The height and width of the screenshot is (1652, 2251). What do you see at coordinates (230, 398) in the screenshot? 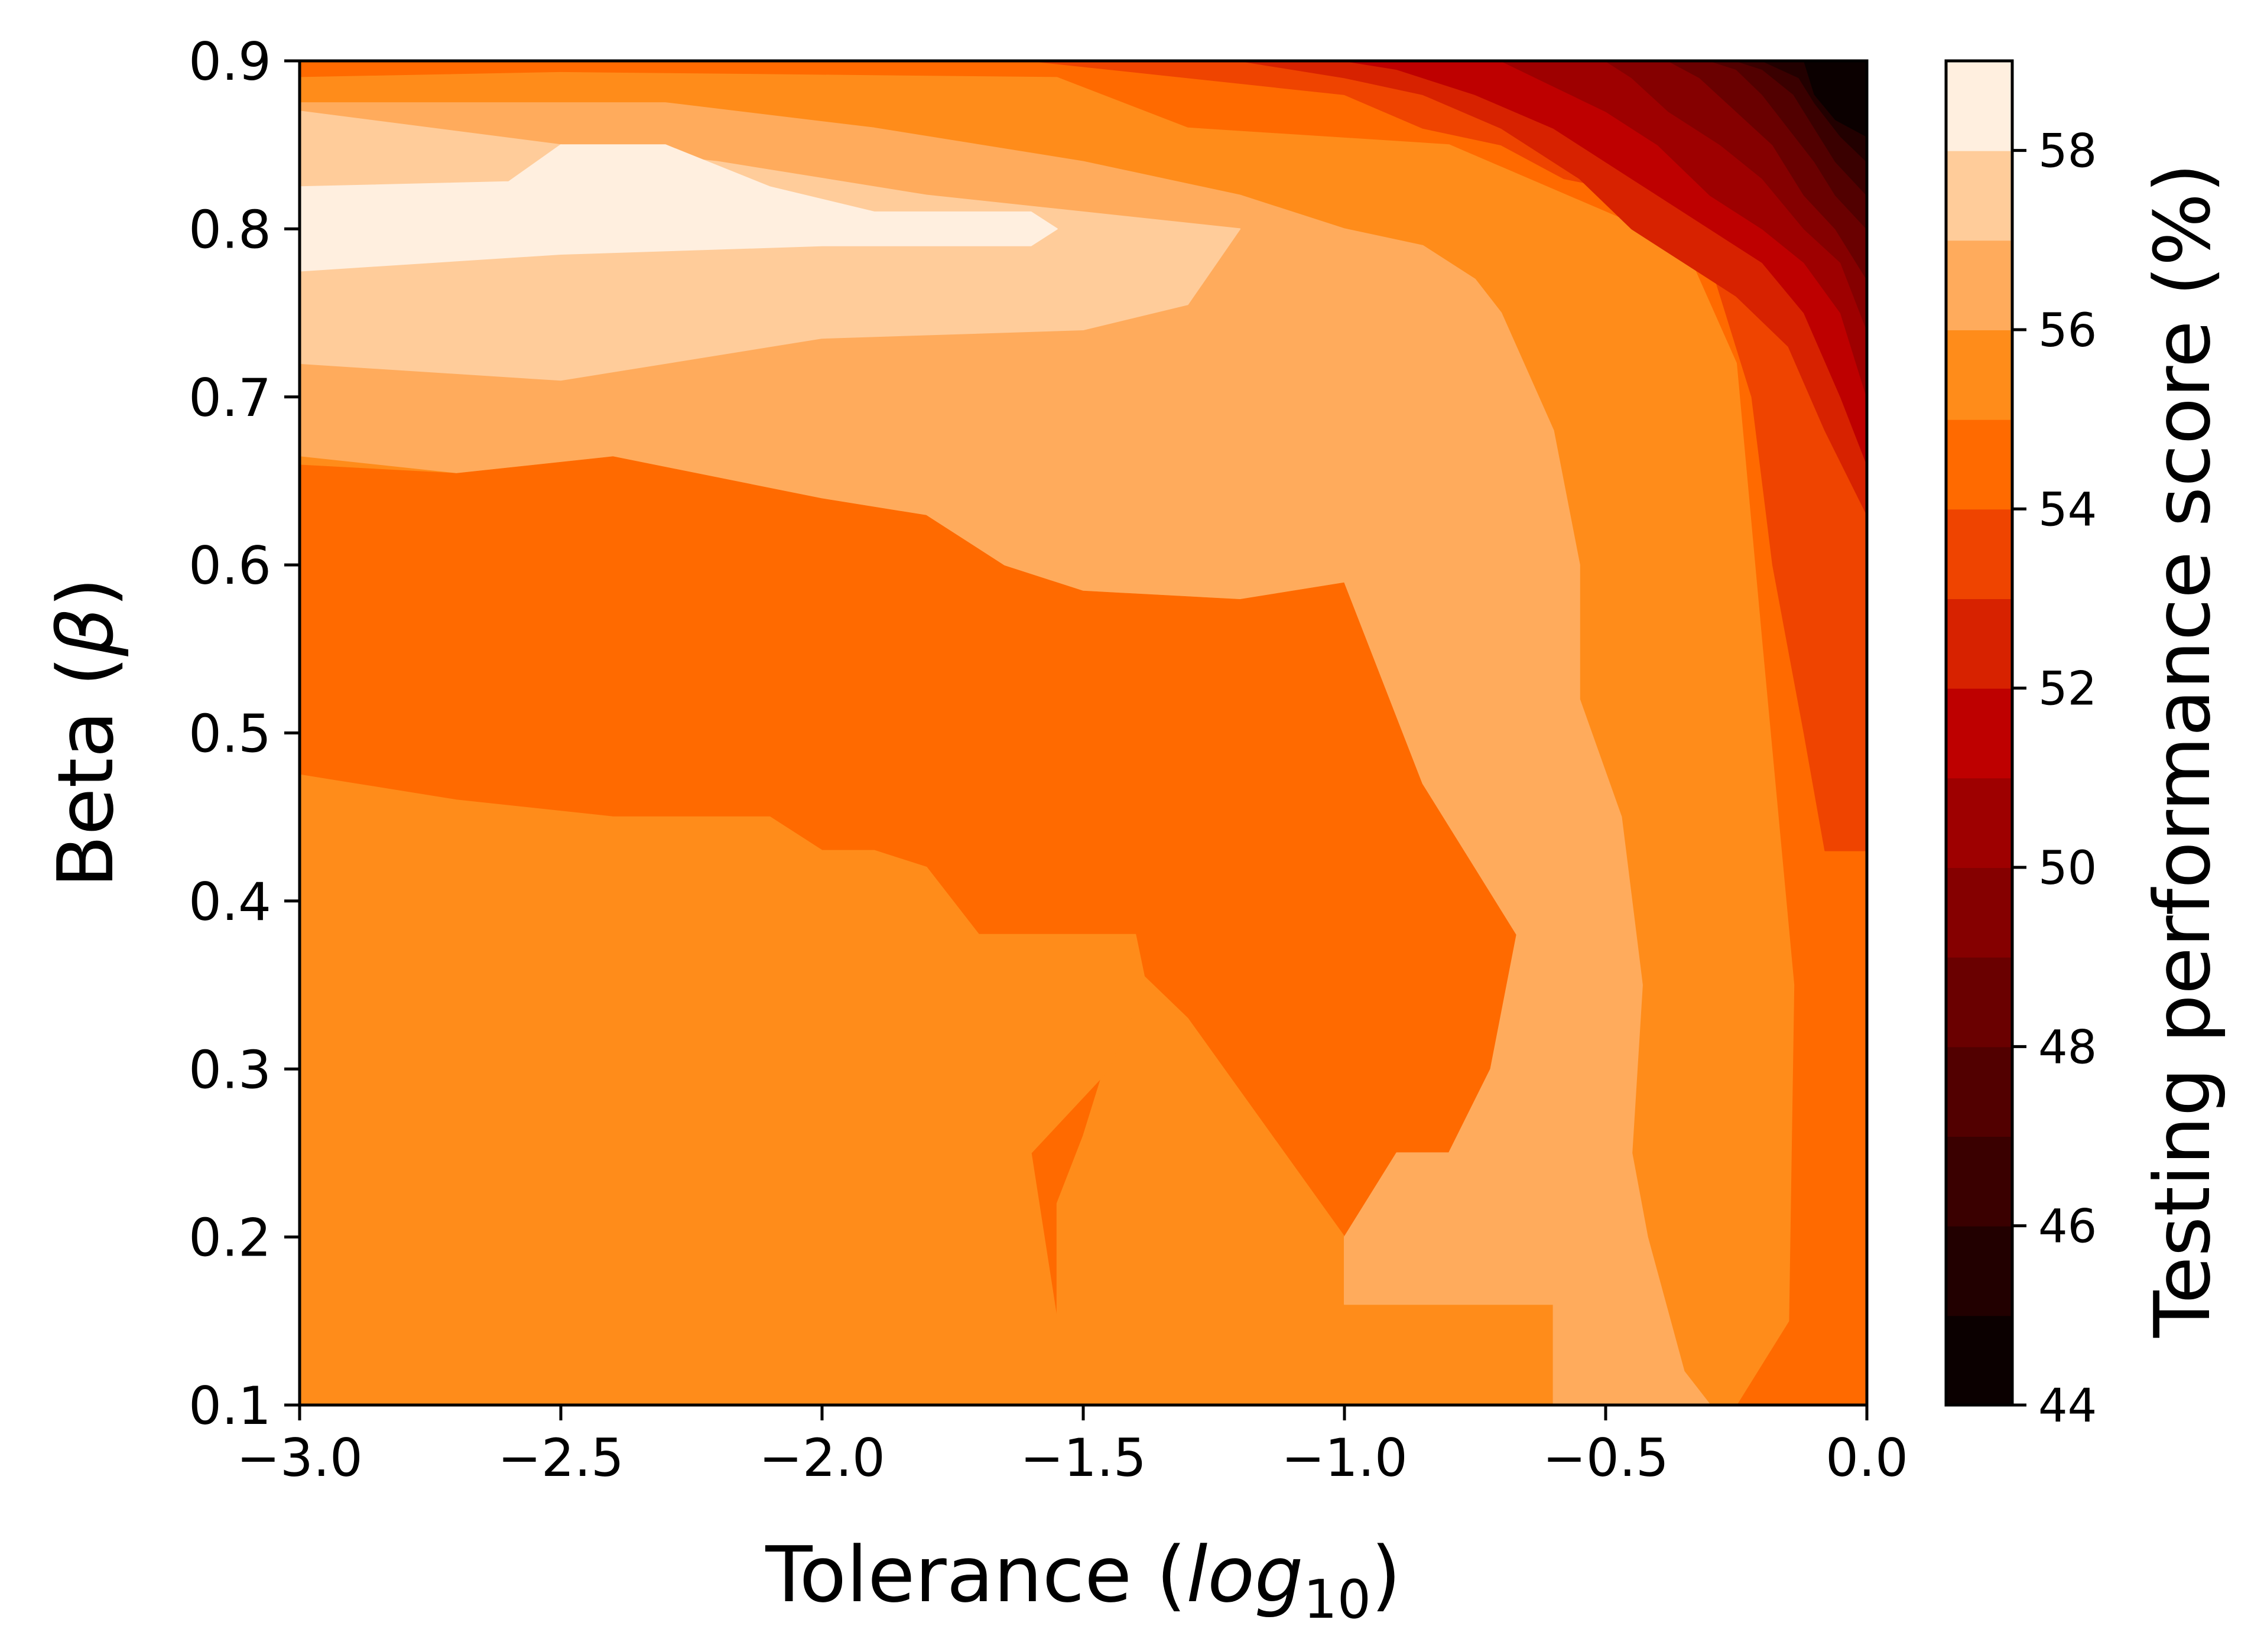
I see `y-tick-label: 0.7` at bounding box center [230, 398].